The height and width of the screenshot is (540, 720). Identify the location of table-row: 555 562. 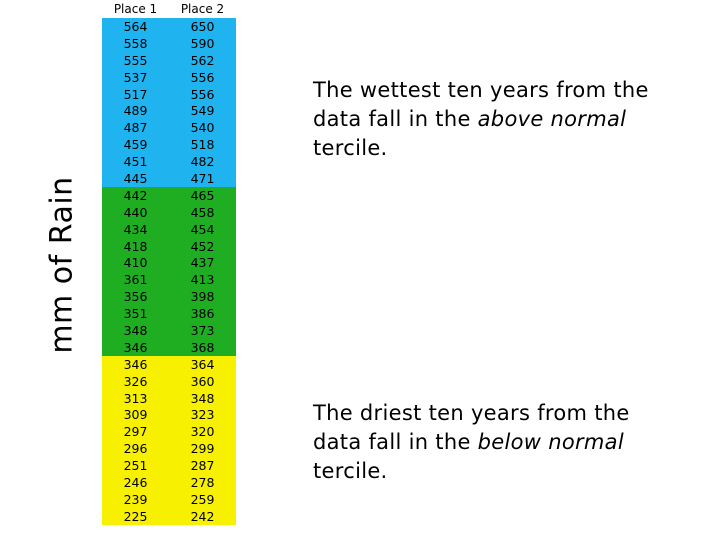
(169, 60).